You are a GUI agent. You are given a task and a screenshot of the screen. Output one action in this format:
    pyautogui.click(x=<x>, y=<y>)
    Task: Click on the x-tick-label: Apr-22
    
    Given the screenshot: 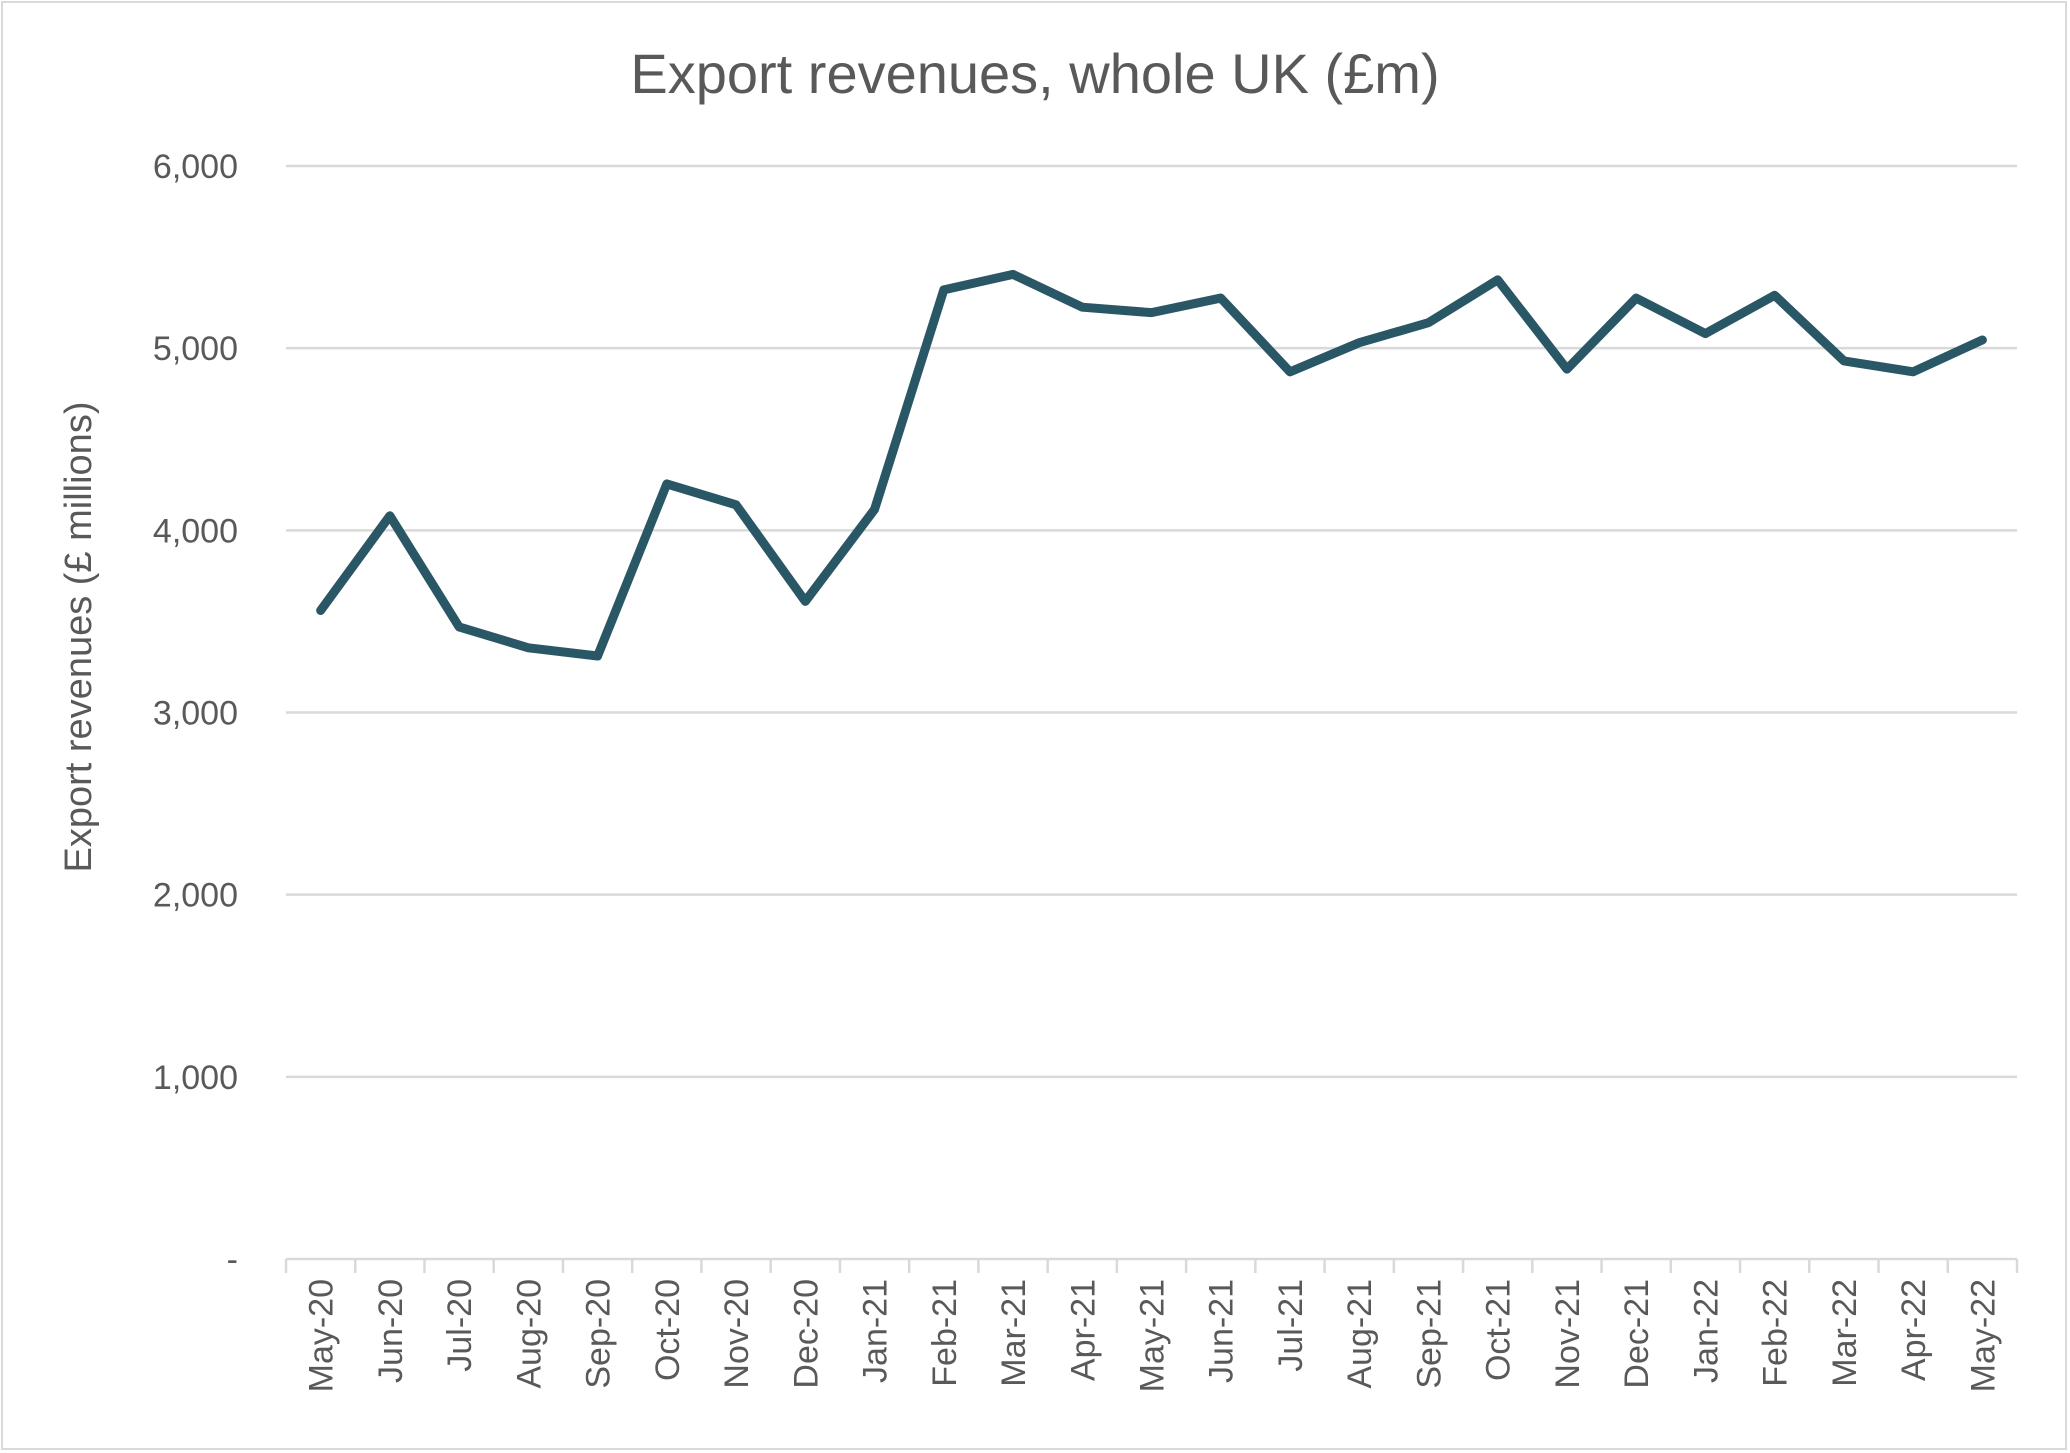 What is the action you would take?
    pyautogui.click(x=1914, y=1330)
    